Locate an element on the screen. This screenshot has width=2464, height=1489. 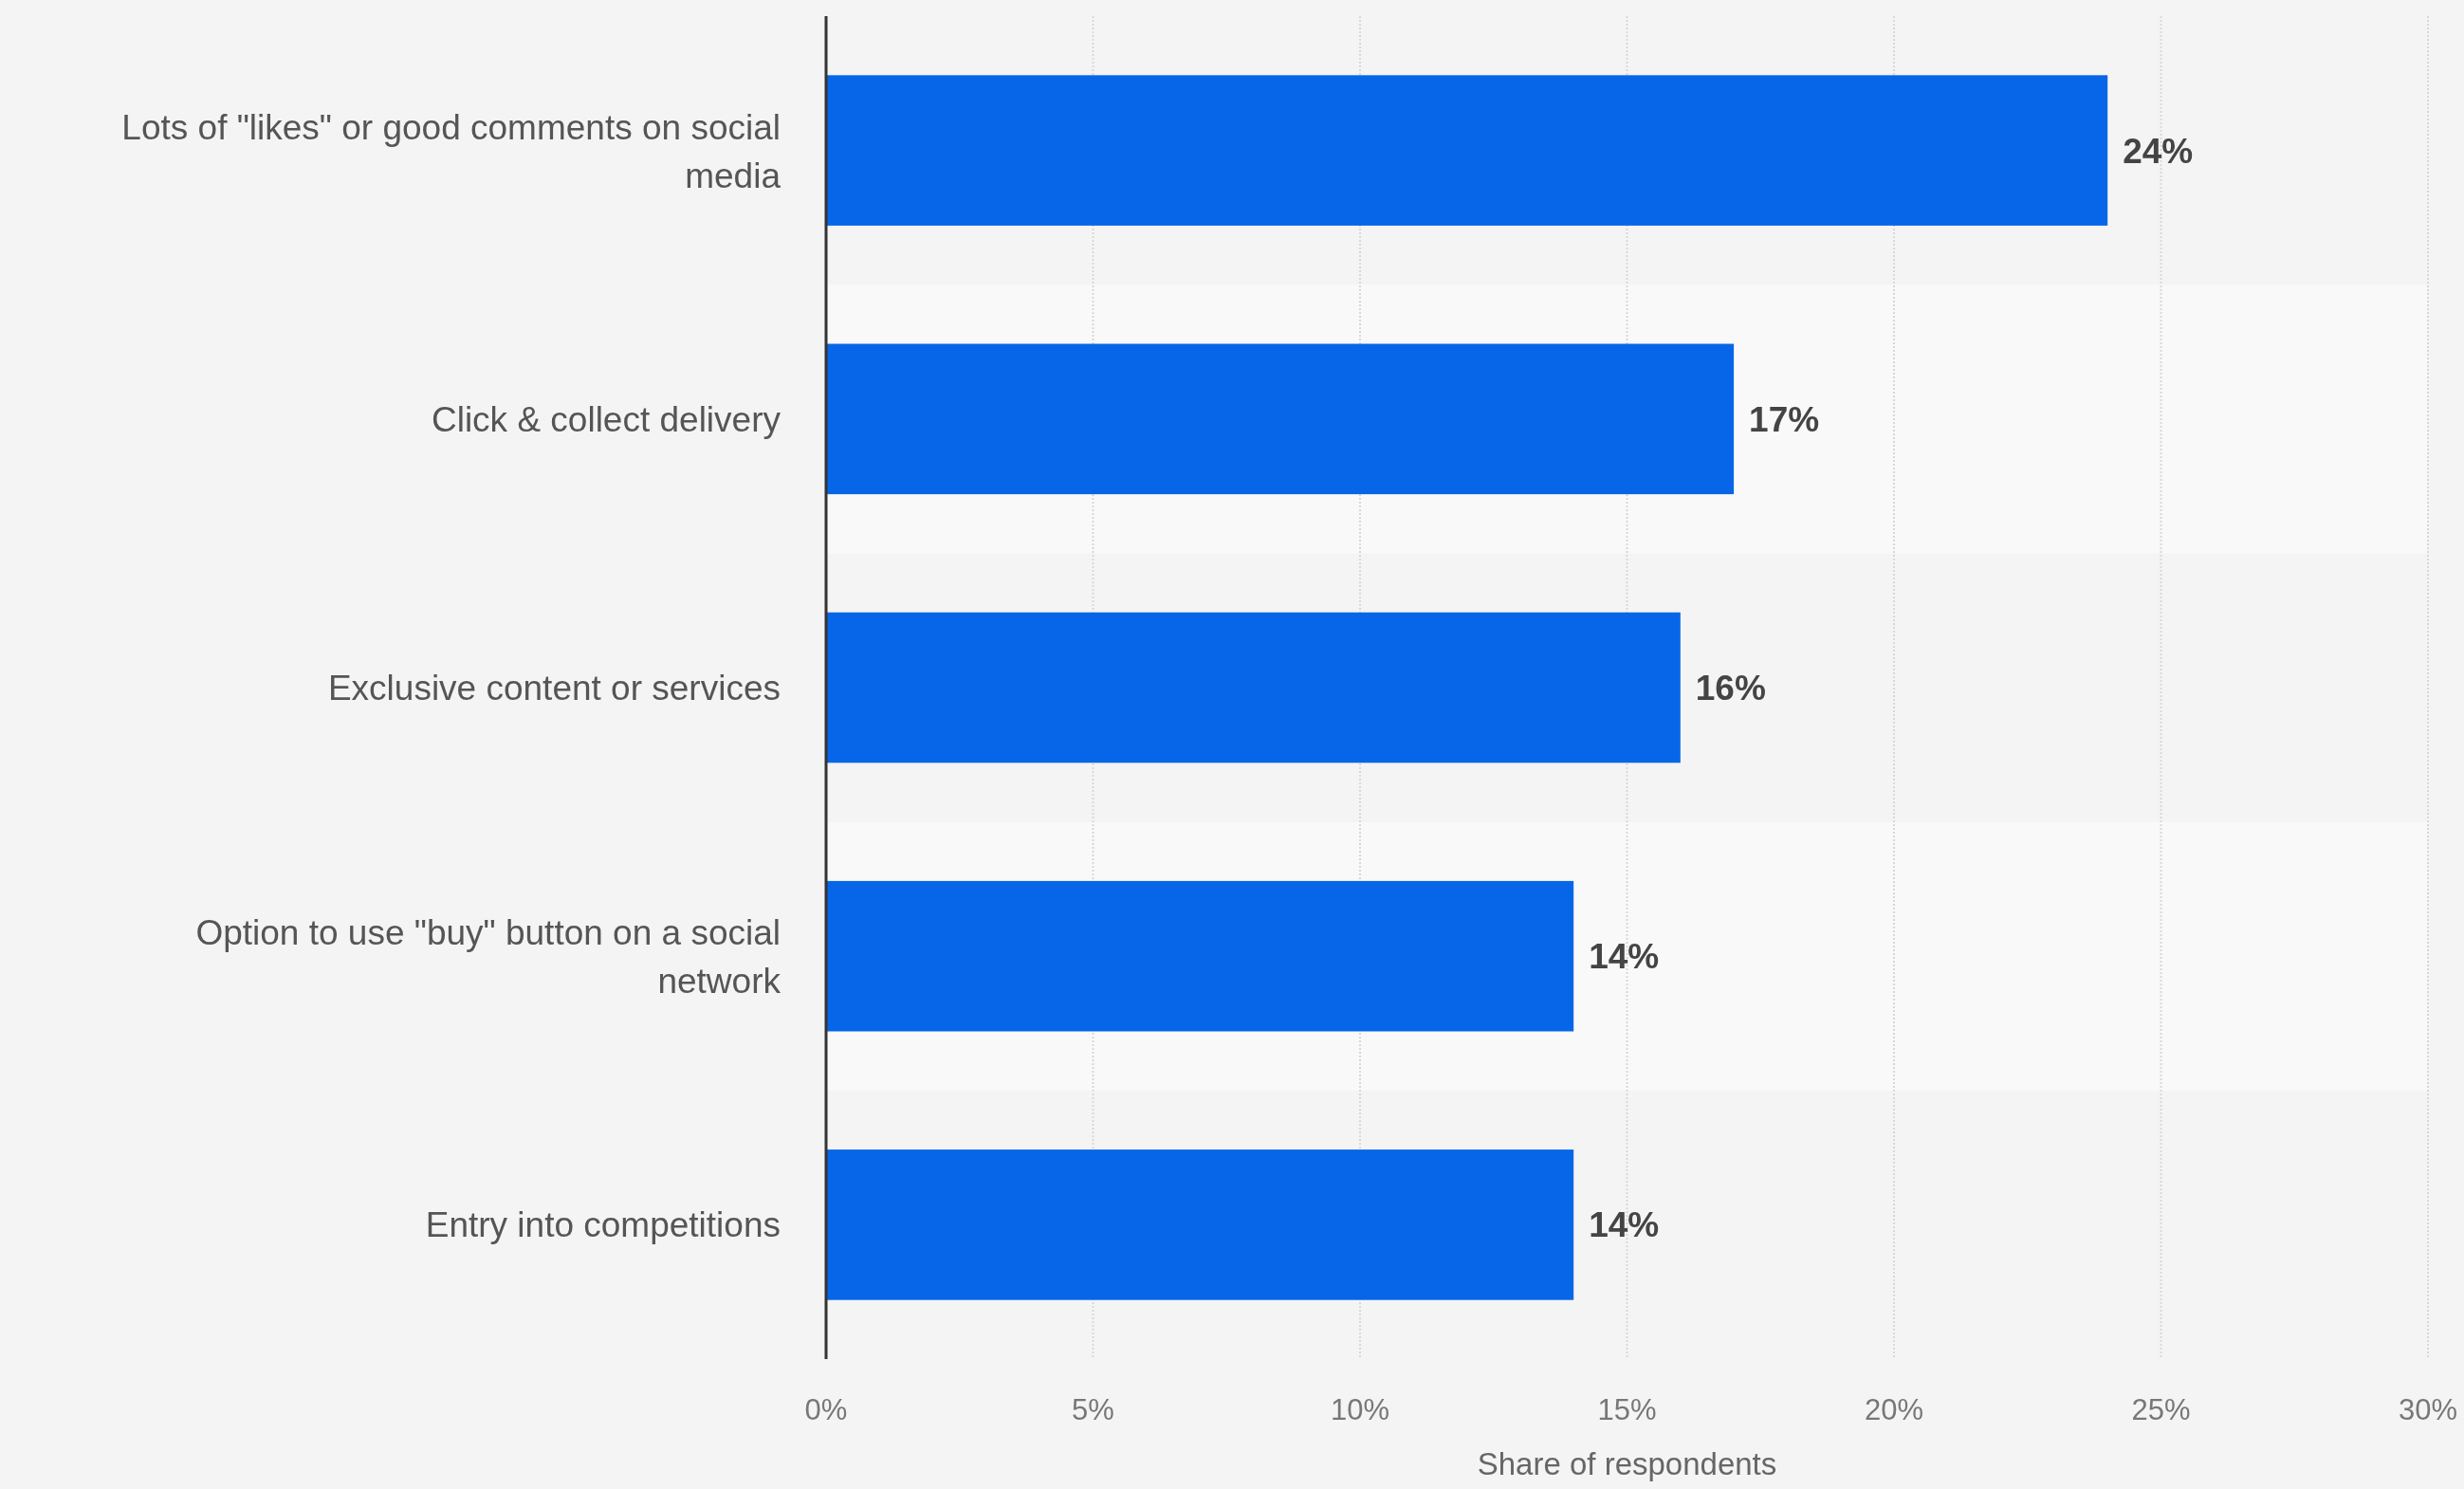
x-tick-label: 15% is located at coordinates (1627, 1409).